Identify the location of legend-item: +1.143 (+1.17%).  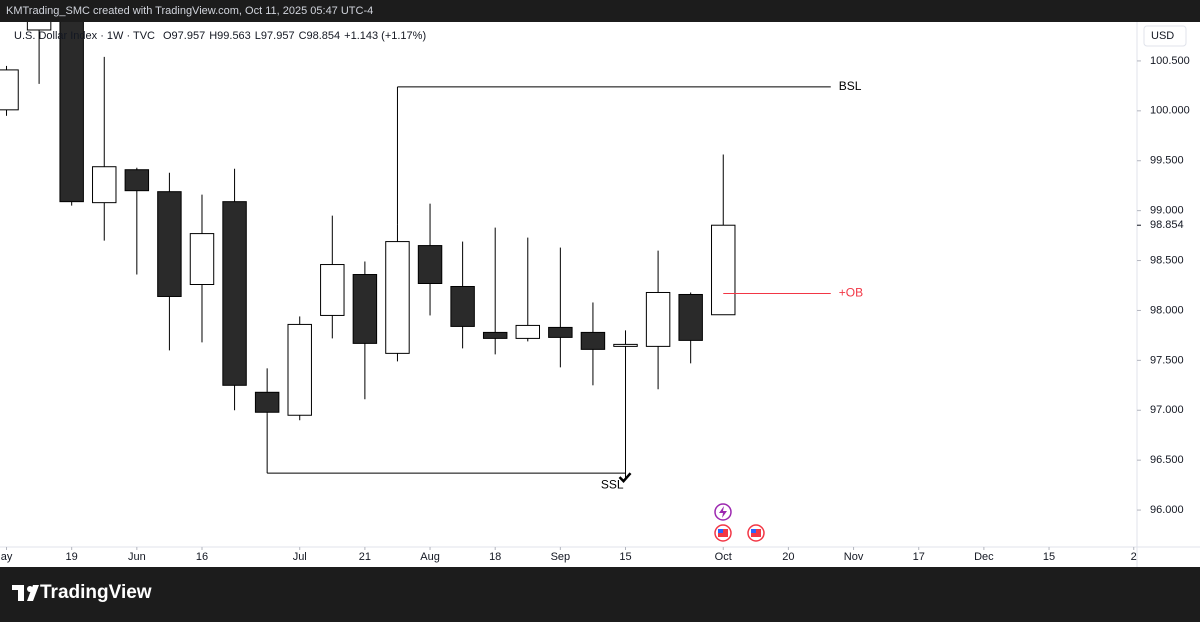
(385, 36).